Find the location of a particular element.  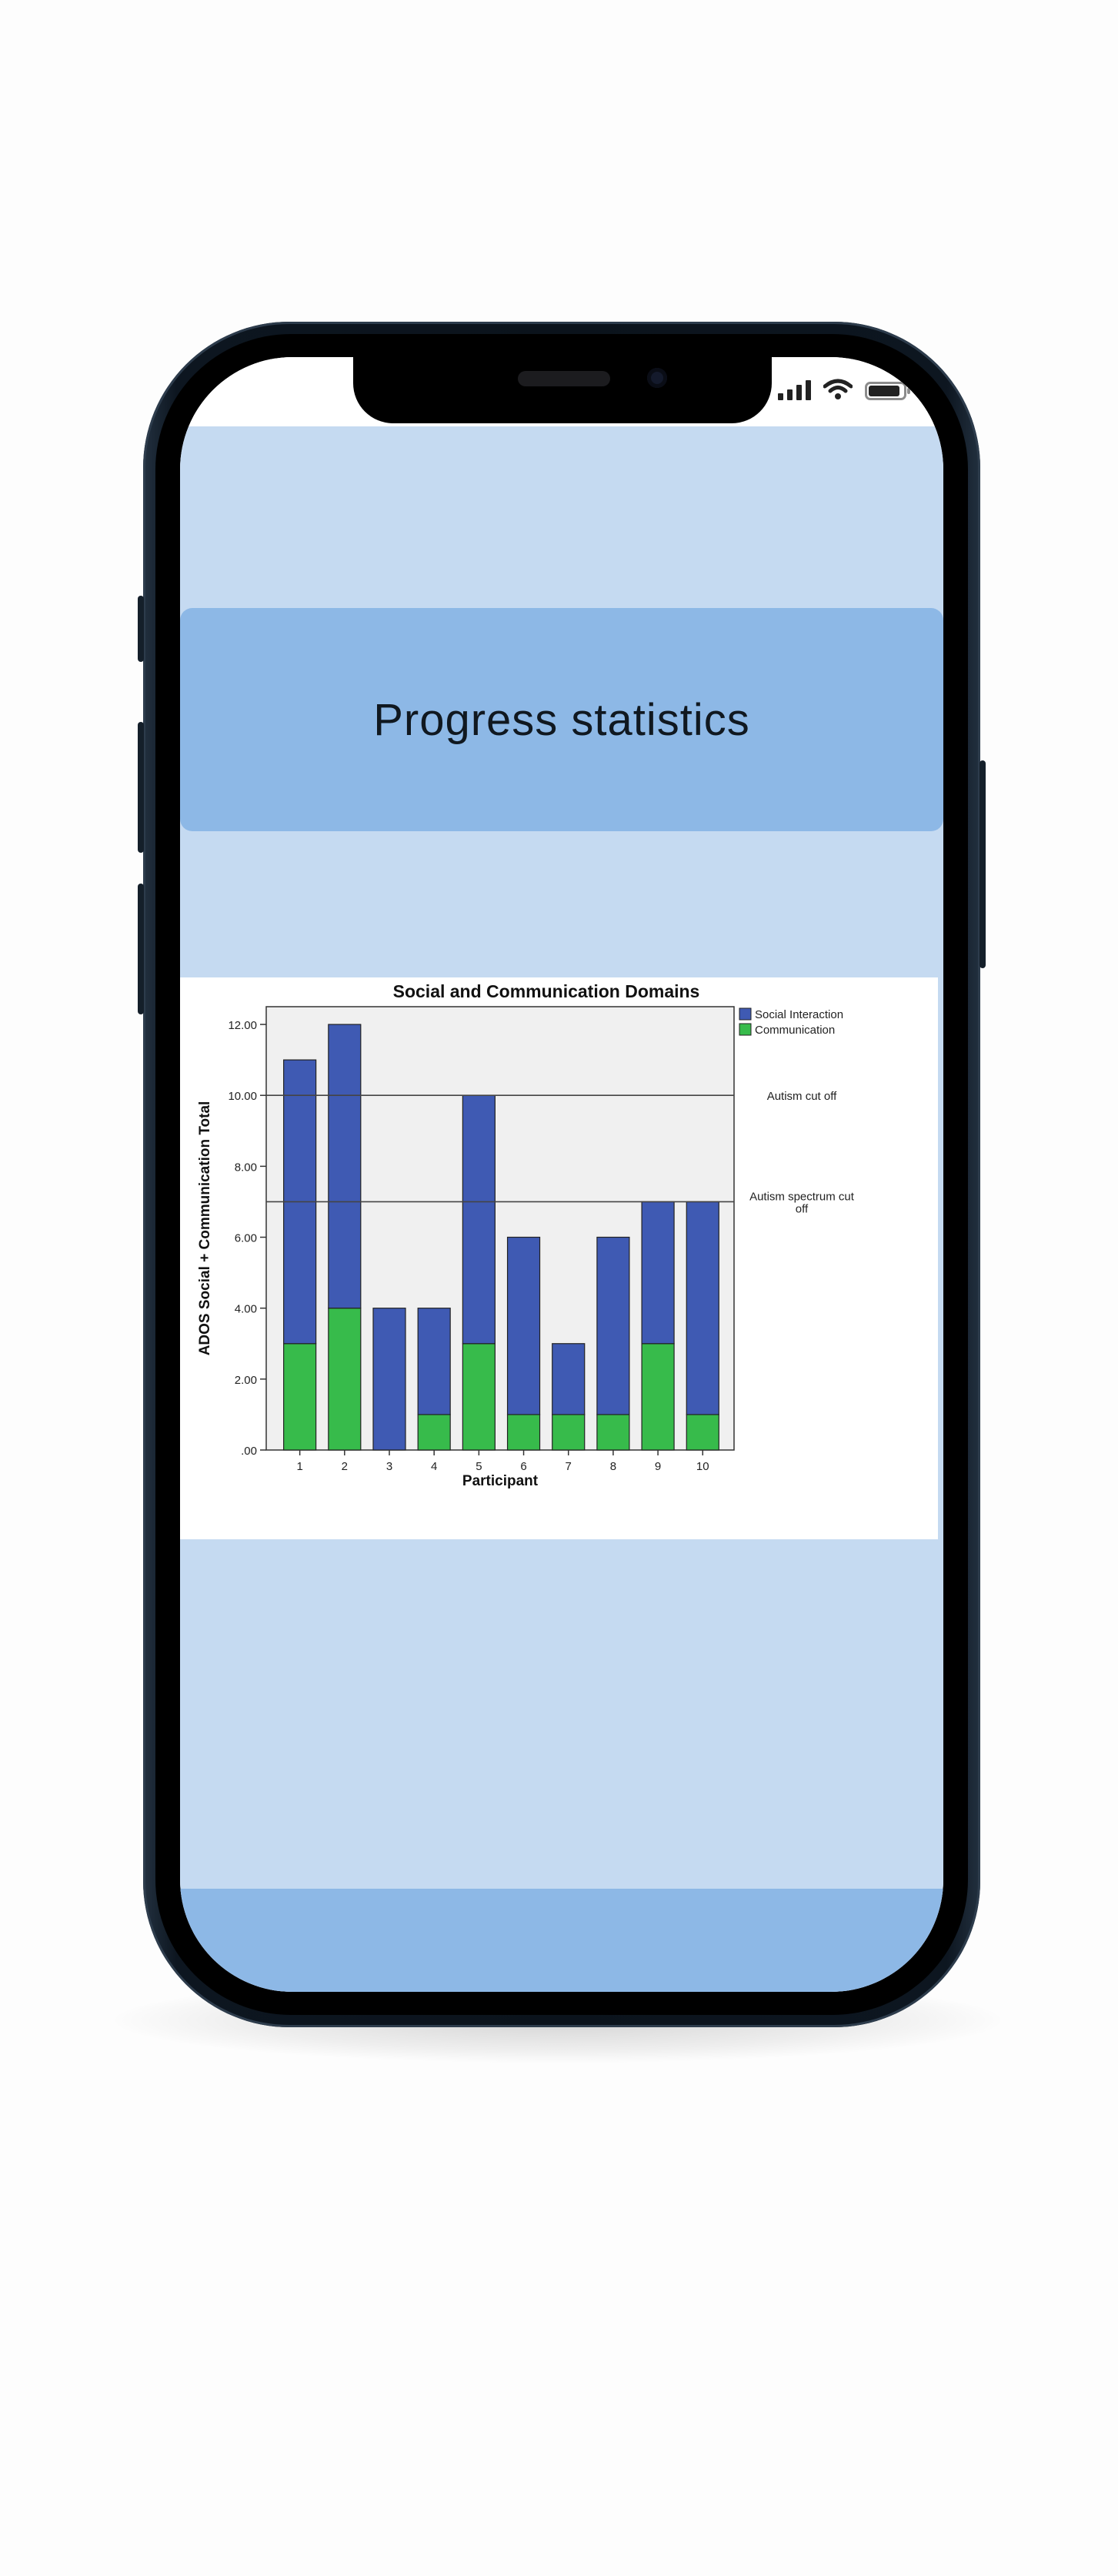

y-tick-label: 12.00 is located at coordinates (242, 1025).